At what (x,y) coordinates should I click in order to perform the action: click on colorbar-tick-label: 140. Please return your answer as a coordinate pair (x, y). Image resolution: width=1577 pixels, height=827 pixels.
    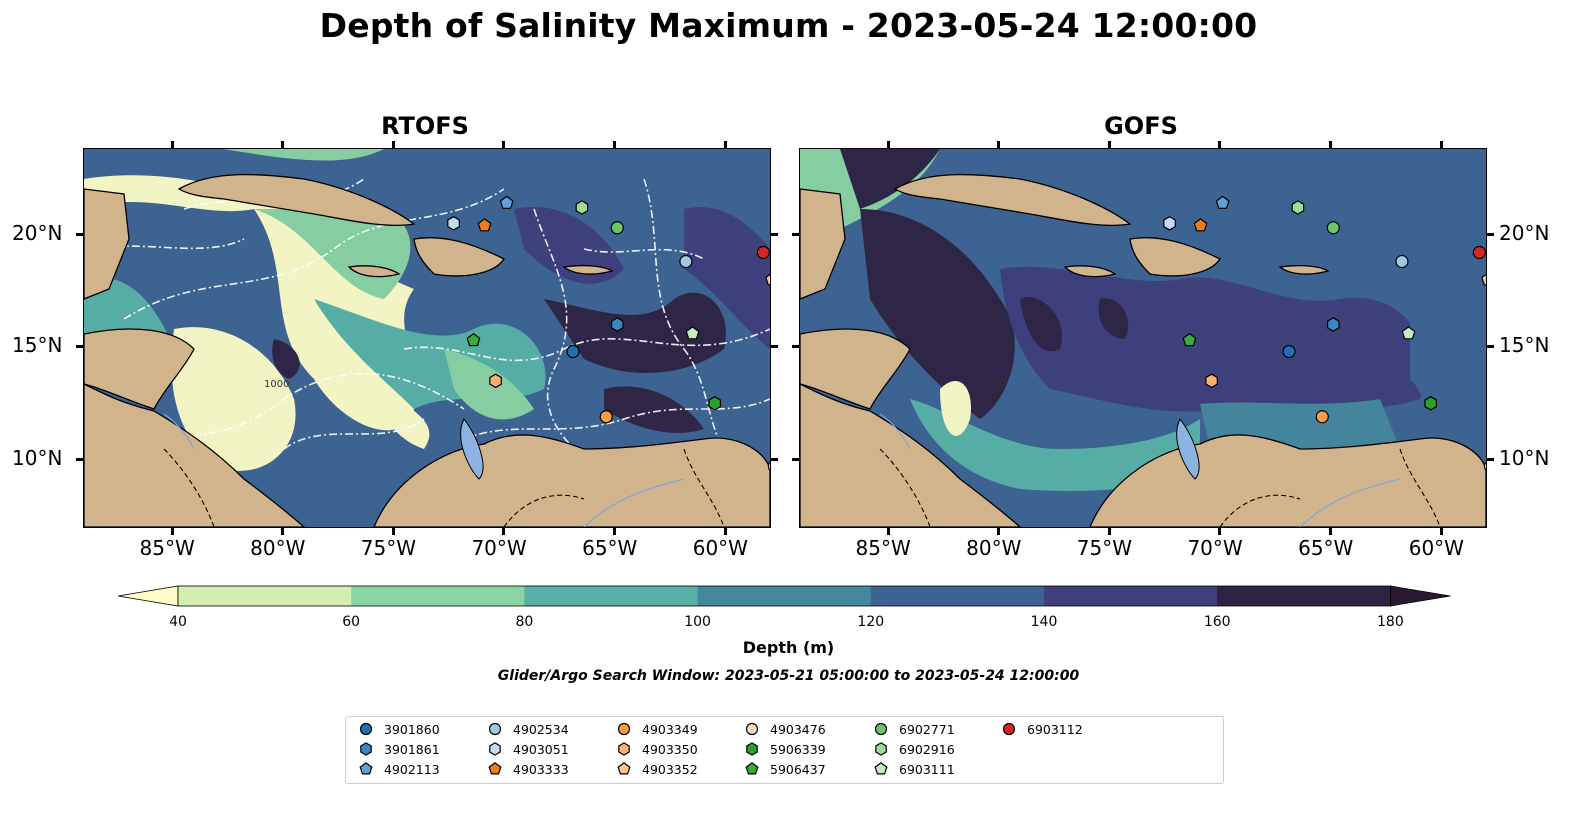
    Looking at the image, I should click on (1044, 622).